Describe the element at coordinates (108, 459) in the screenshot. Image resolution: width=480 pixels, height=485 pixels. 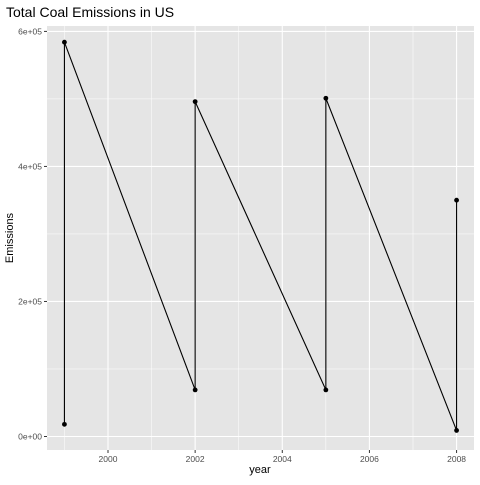
I see `x-tick-label: 2000` at that location.